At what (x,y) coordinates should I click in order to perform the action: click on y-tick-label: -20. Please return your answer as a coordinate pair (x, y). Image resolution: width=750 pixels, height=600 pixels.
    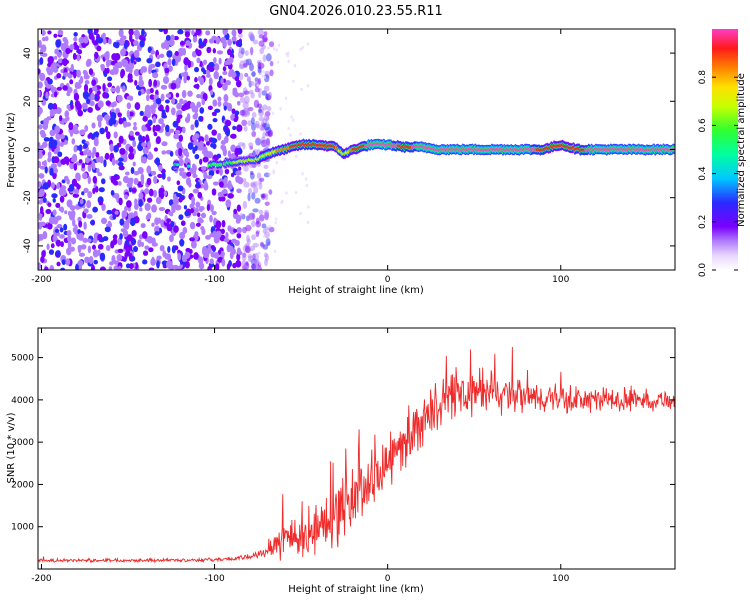
    Looking at the image, I should click on (28, 197).